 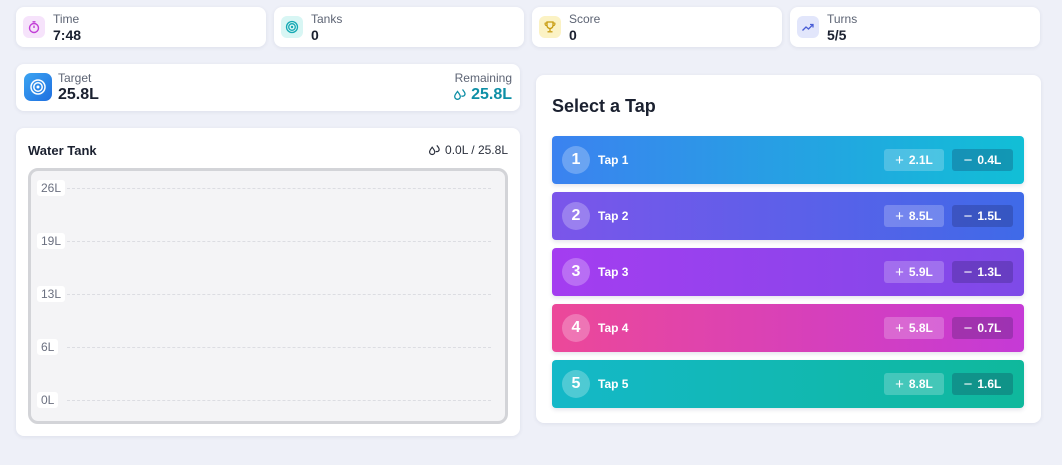 I want to click on stat-label: Time, so click(x=66, y=19).